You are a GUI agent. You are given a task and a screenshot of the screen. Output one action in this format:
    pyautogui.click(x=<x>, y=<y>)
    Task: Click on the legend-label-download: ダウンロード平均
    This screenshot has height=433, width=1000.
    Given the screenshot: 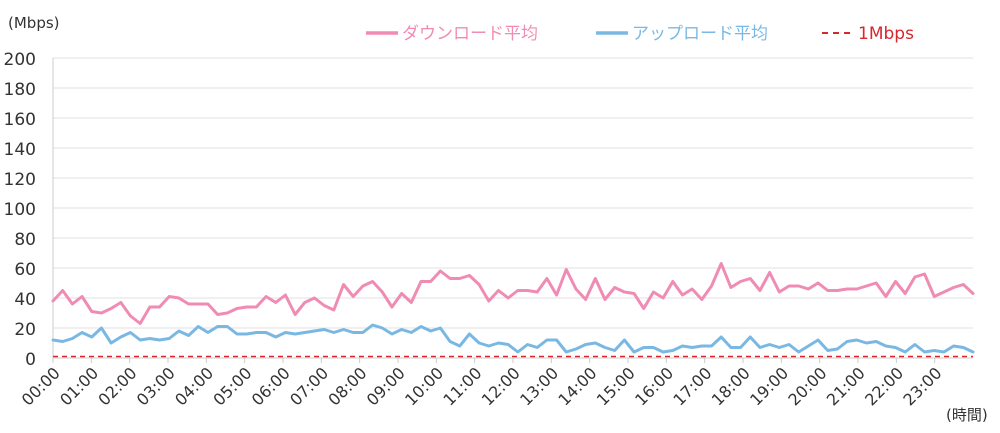 What is the action you would take?
    pyautogui.click(x=470, y=34)
    